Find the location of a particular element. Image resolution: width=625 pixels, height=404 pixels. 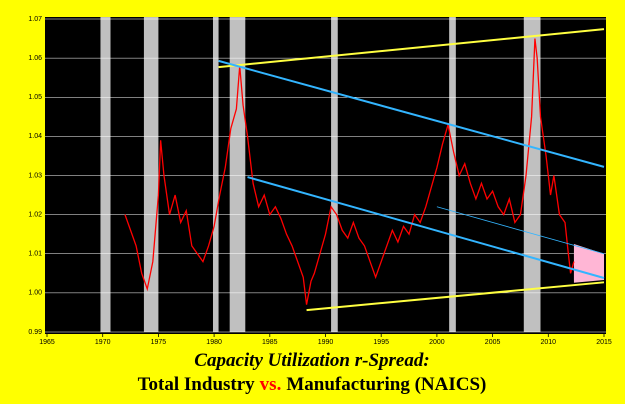

y-tick-label: 1.07 is located at coordinates (35, 19).